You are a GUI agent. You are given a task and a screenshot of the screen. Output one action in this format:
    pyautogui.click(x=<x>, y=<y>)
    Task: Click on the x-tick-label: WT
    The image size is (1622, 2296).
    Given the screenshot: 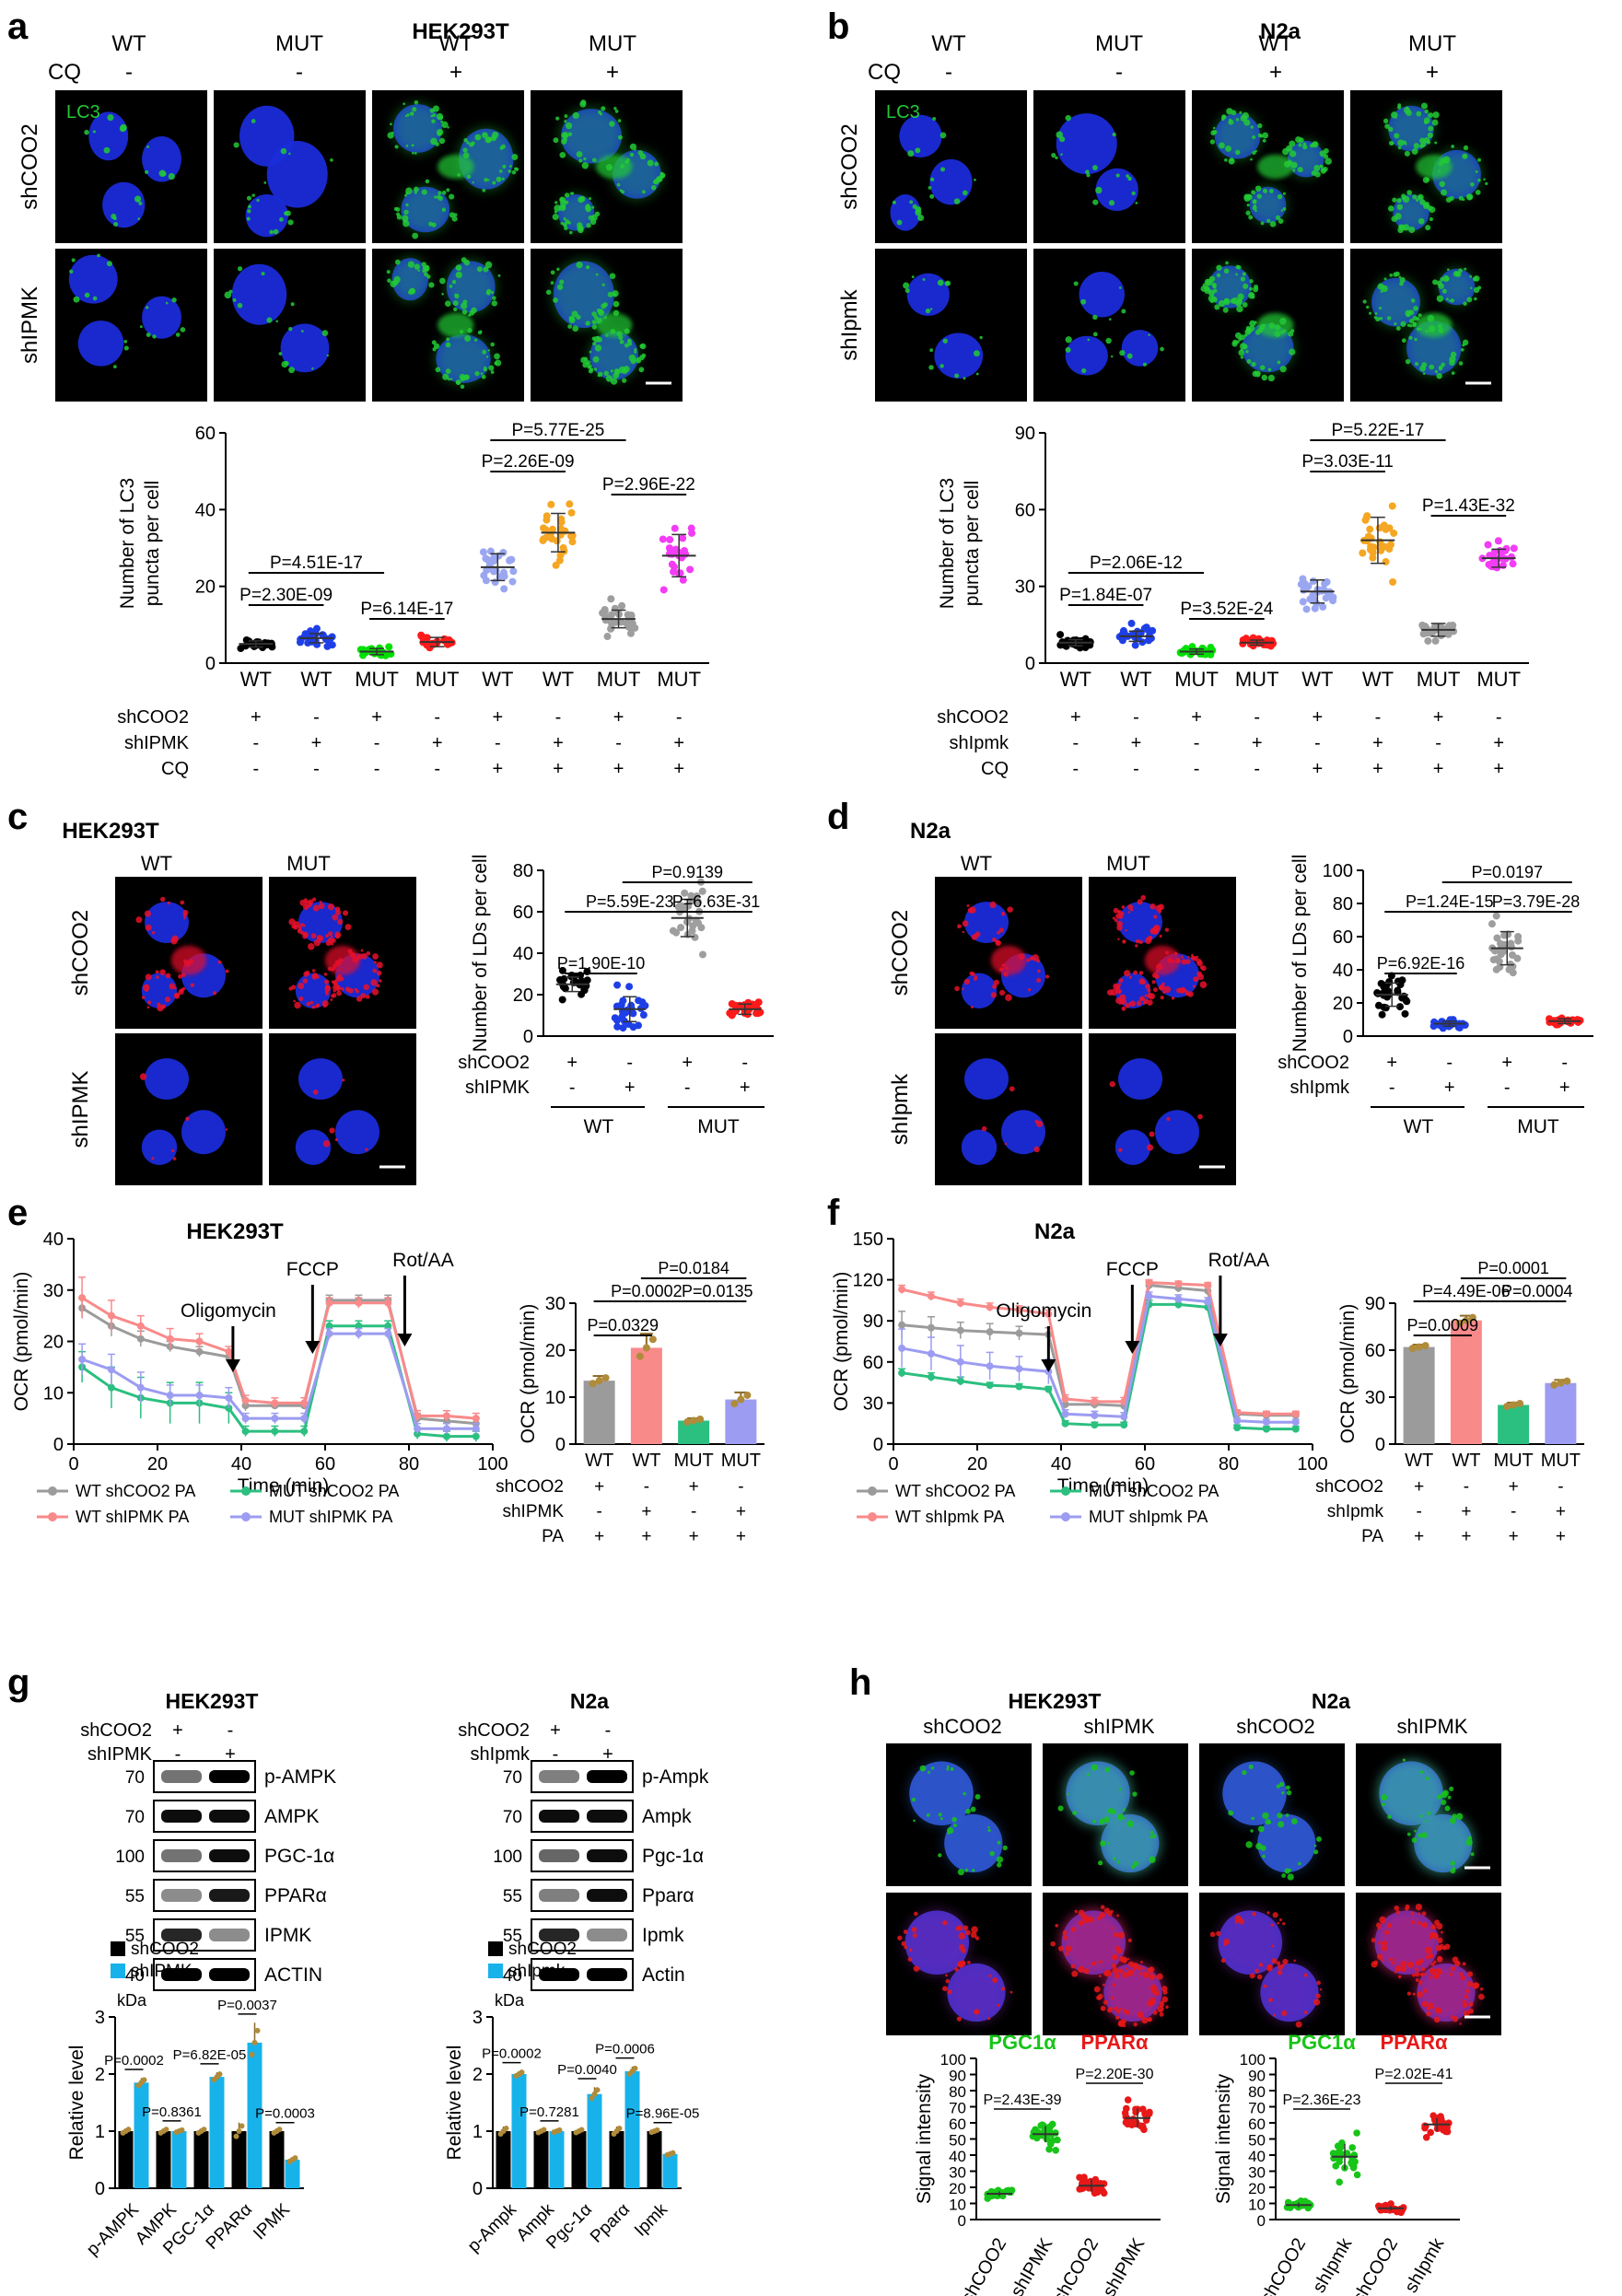 What is the action you would take?
    pyautogui.click(x=498, y=679)
    